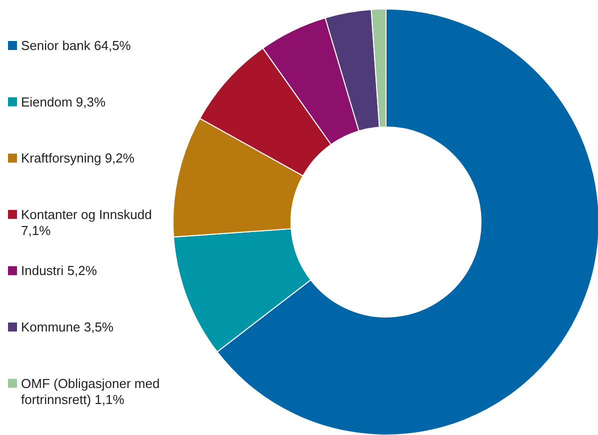 This screenshot has width=598, height=435. I want to click on legend-label: Kontanter og Innskudd 7,1%, so click(86, 222).